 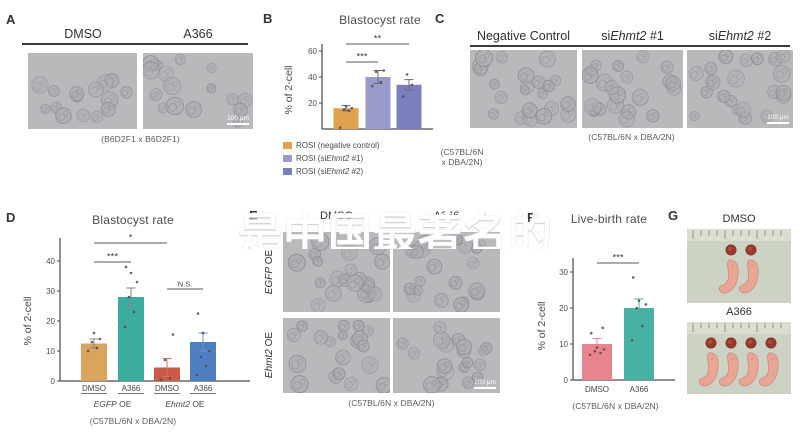 I want to click on legend-label: #2), so click(x=356, y=171).